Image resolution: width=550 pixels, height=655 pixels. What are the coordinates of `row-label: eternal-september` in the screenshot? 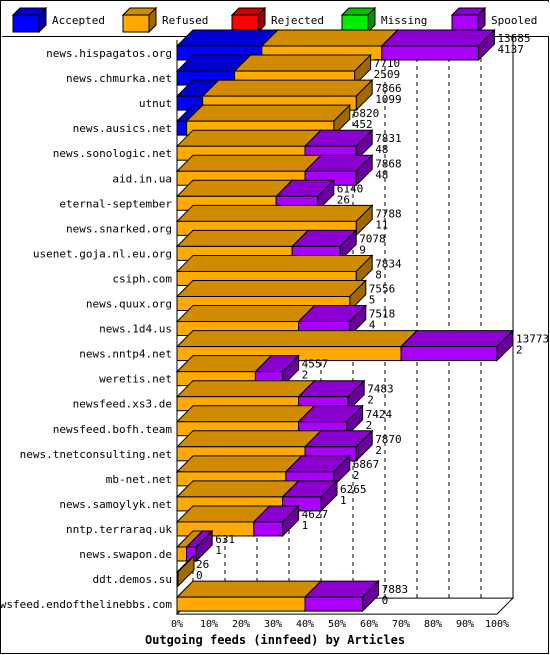 It's located at (115, 203).